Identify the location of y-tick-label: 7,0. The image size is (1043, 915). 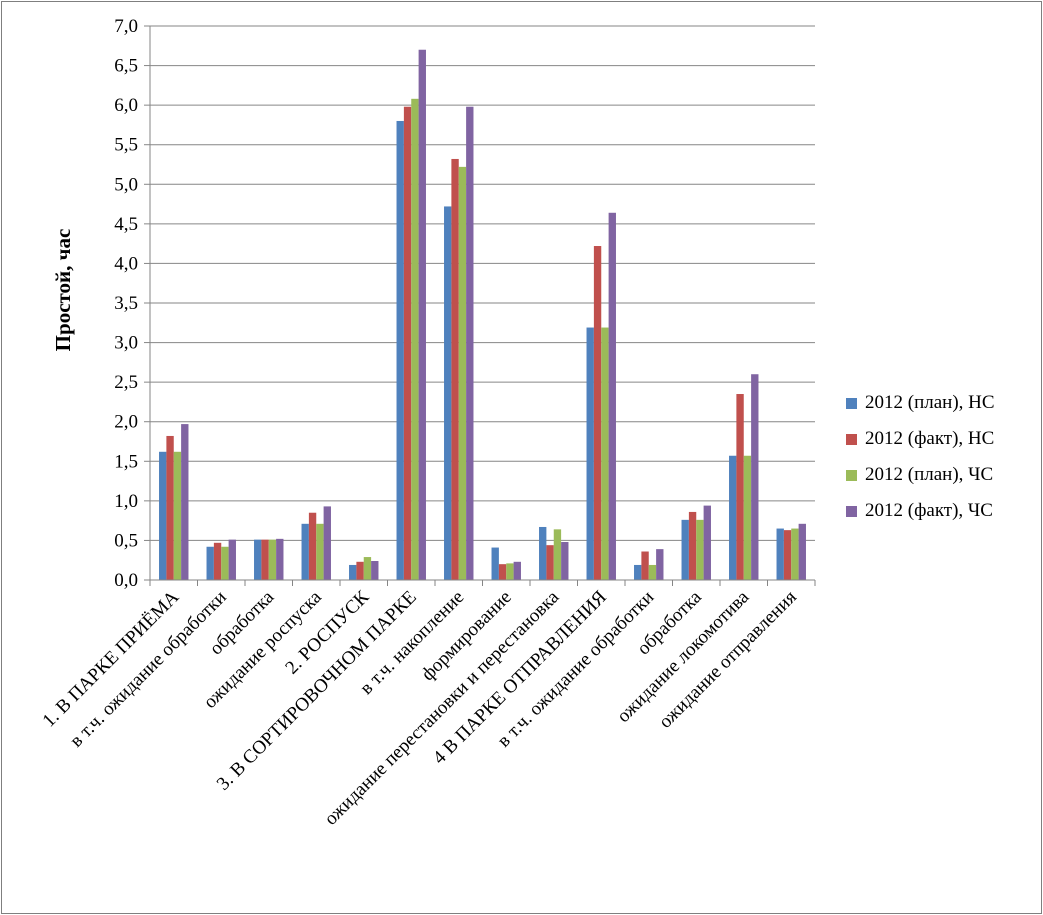
(126, 26).